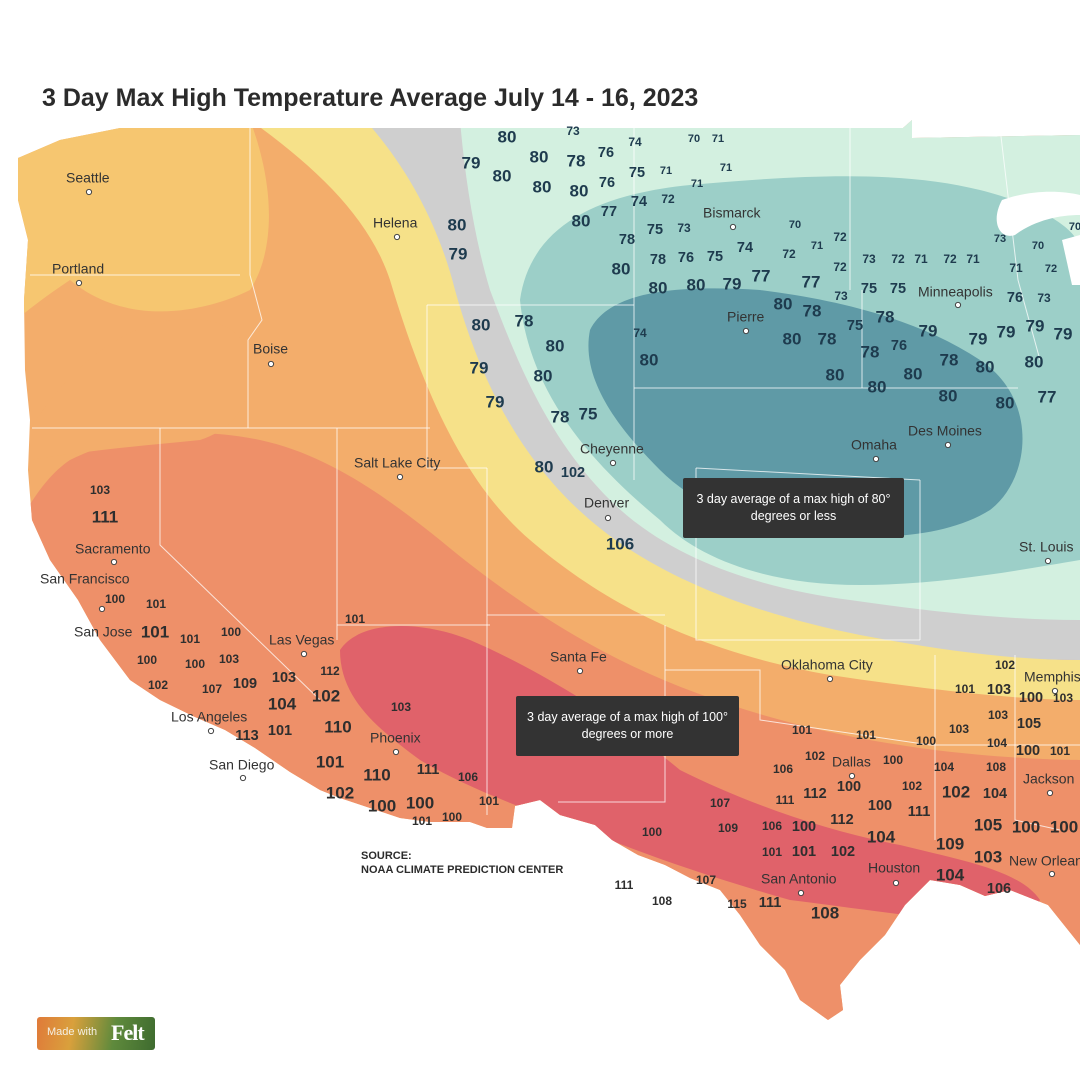 This screenshot has width=1080, height=1080. Describe the element at coordinates (140, 389) in the screenshot. I see `zone-warm-southwest` at that location.